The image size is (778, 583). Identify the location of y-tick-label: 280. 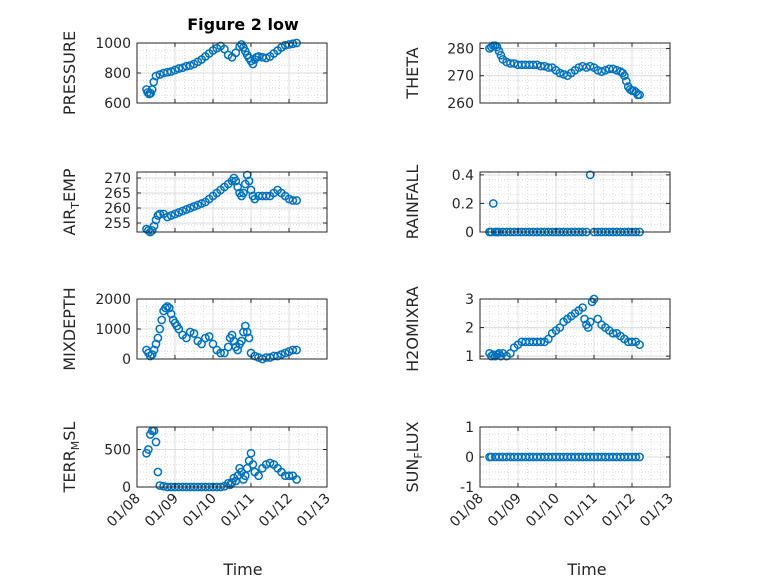
(460, 49).